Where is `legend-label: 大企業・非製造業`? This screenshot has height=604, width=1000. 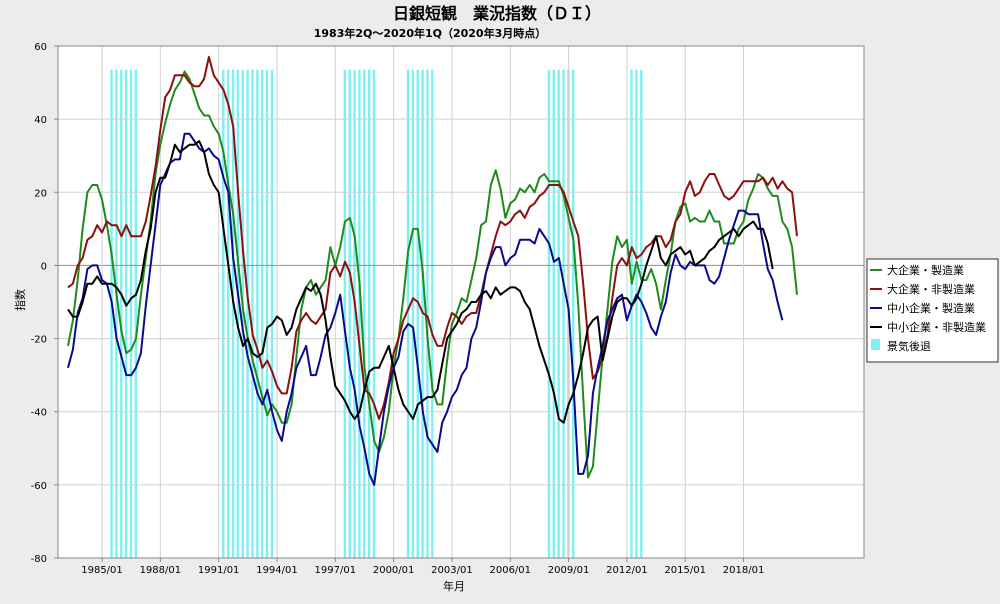 legend-label: 大企業・非製造業 is located at coordinates (931, 289).